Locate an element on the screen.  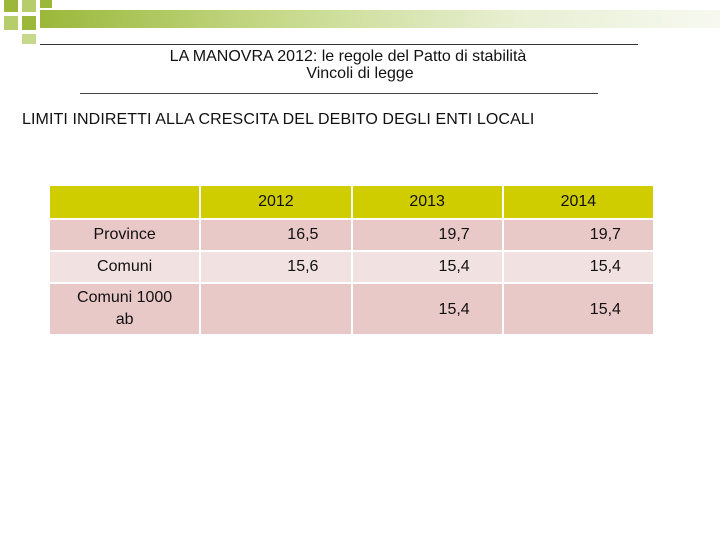
cell-value: 15,6 is located at coordinates (276, 267).